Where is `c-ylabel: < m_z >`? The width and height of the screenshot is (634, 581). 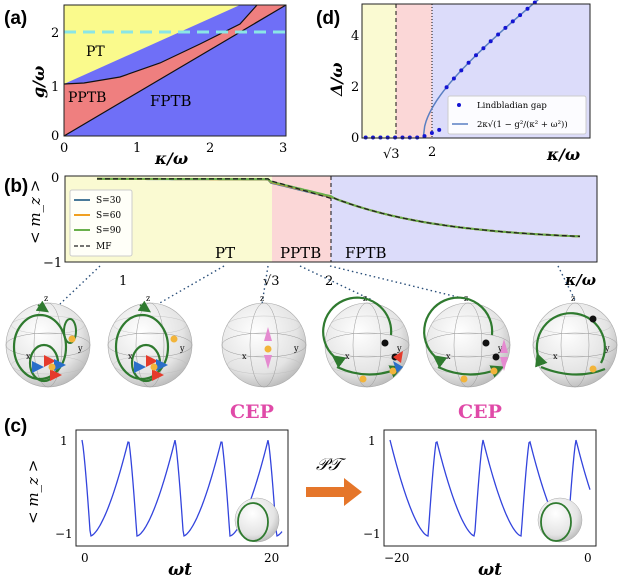
c-ylabel: < m_z > is located at coordinates (33, 492).